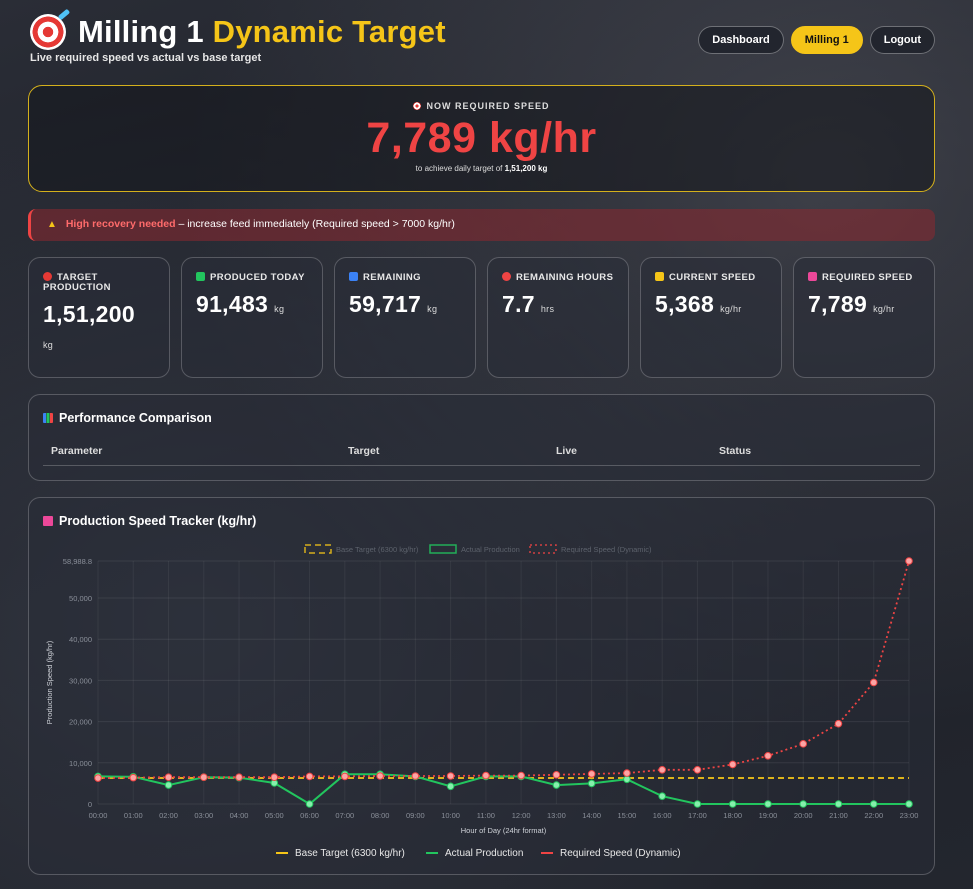 This screenshot has height=889, width=973. I want to click on hero-subtext: to achieve daily target of 1,51,200 kg, so click(481, 168).